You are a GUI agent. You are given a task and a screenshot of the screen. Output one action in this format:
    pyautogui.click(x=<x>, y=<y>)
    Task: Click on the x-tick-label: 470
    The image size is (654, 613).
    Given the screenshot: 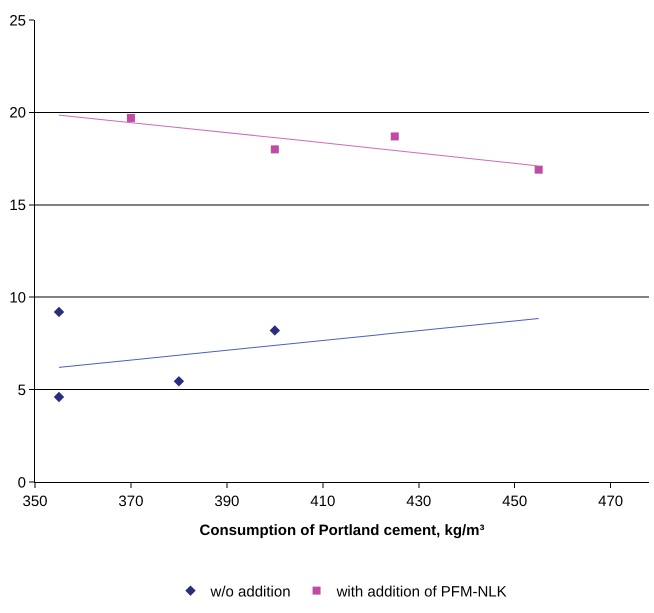 What is the action you would take?
    pyautogui.click(x=611, y=501)
    